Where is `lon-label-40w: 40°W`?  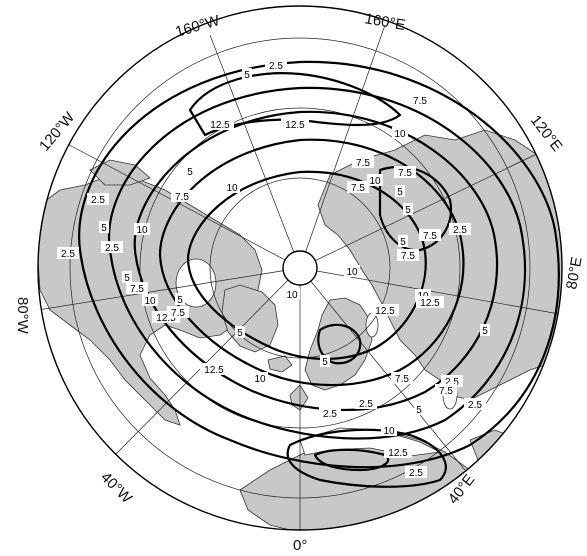 lon-label-40w: 40°W is located at coordinates (116, 488).